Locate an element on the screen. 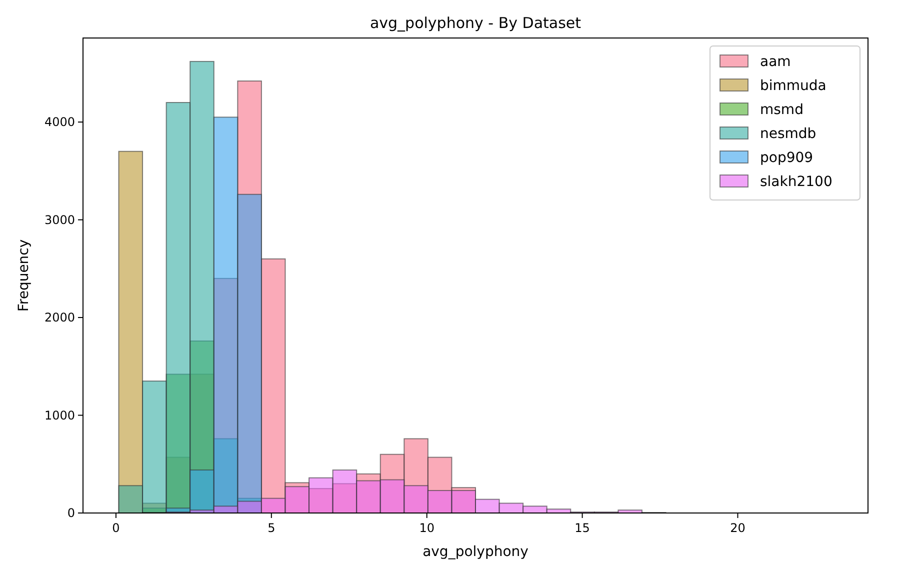 The image size is (900, 580). legend-label: bimmuda is located at coordinates (793, 86).